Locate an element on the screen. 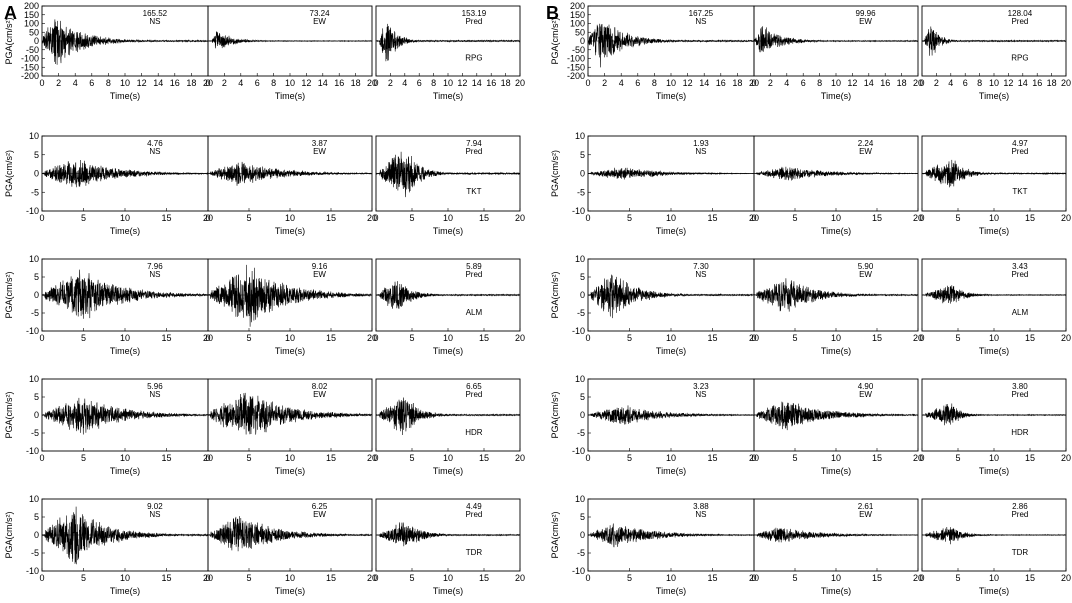  peak-value: 7.30 is located at coordinates (701, 266).